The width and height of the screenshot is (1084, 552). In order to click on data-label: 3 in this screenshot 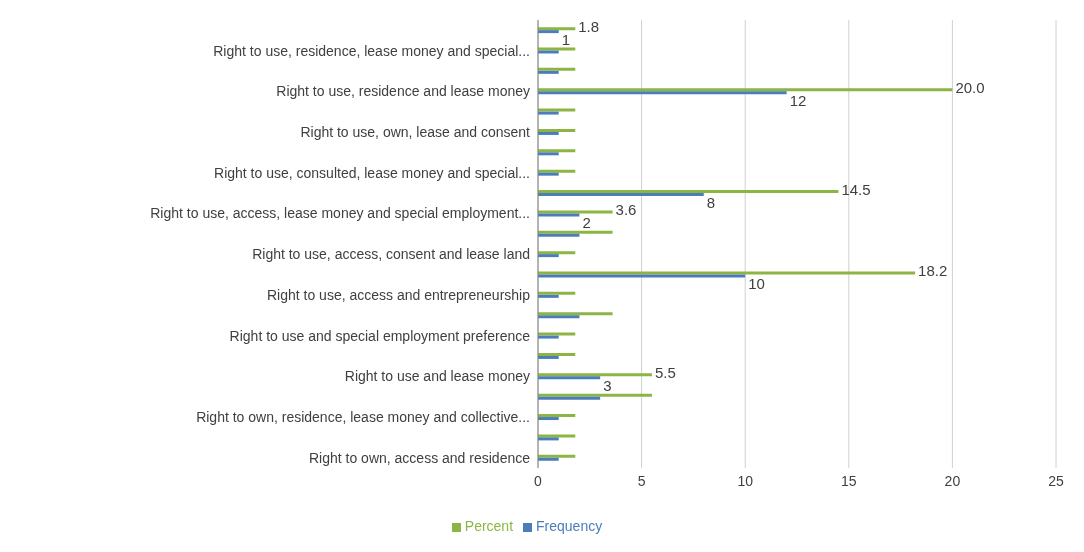, I will do `click(607, 386)`.